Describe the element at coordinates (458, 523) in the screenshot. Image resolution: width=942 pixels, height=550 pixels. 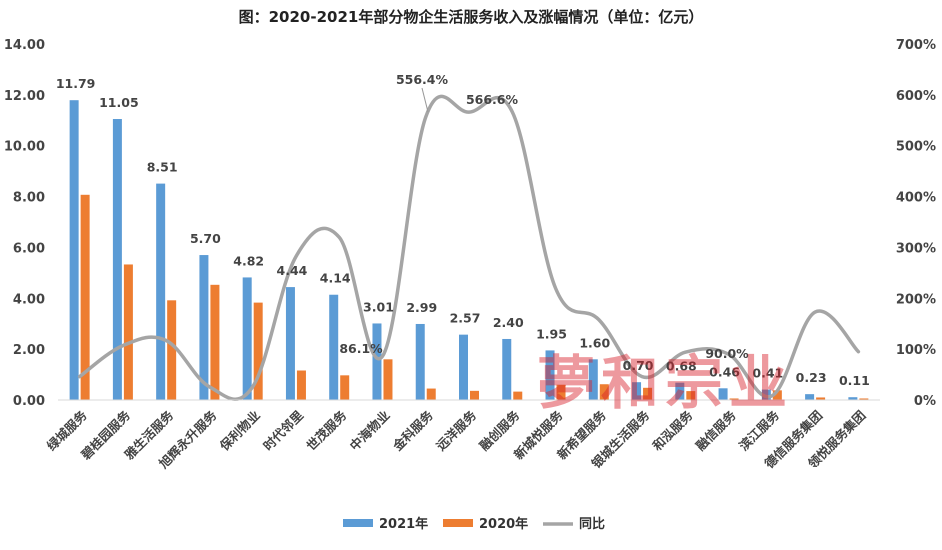
I see `legend-swatch-2020` at that location.